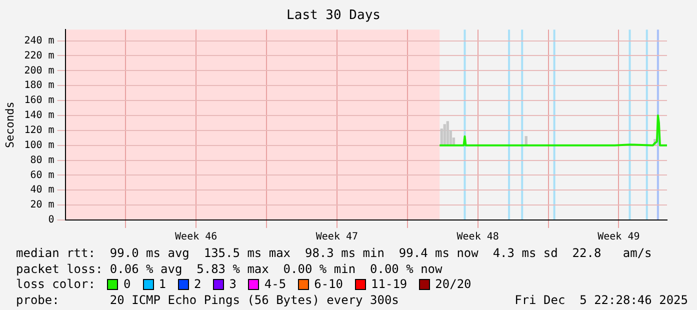 The height and width of the screenshot is (310, 697). What do you see at coordinates (42, 205) in the screenshot?
I see `y-tick-label: 20 m` at bounding box center [42, 205].